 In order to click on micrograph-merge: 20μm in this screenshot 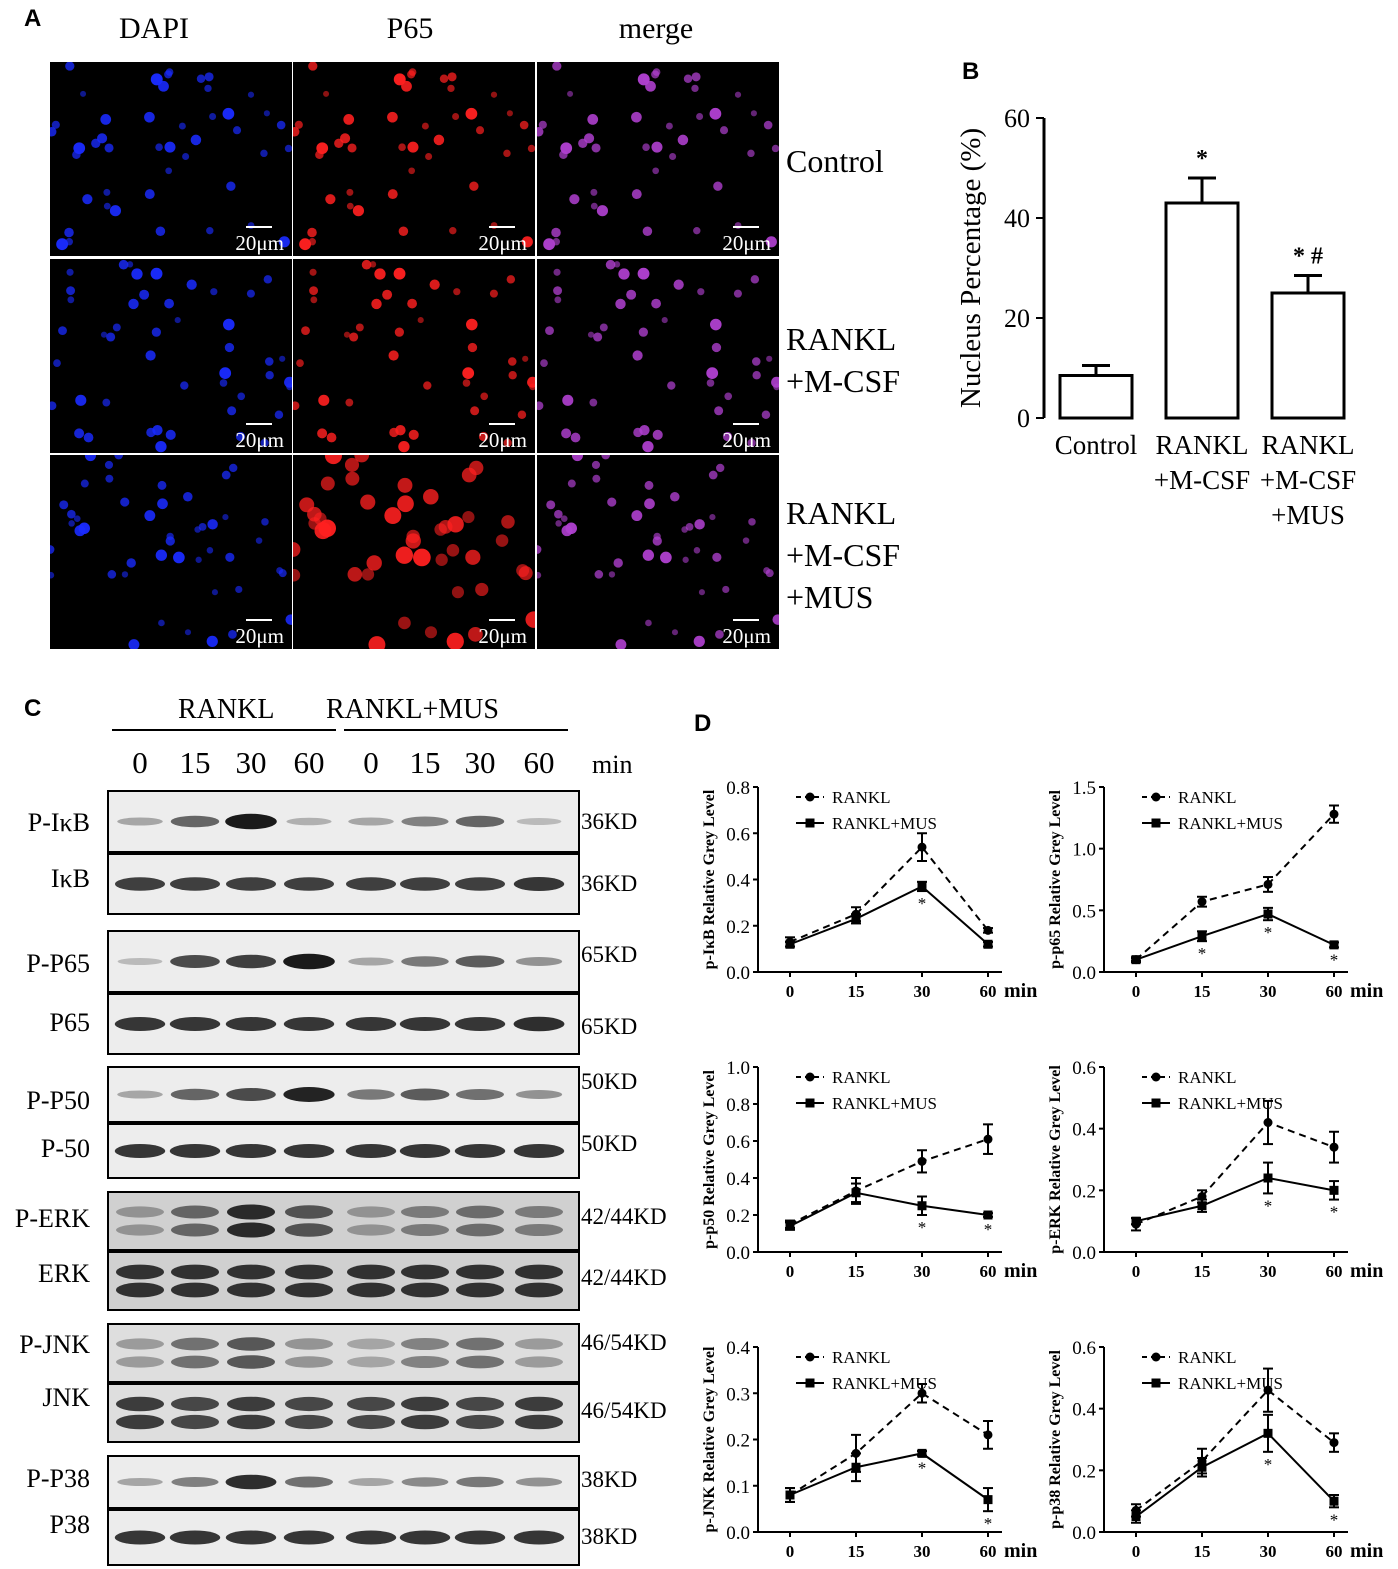, I will do `click(658, 552)`.